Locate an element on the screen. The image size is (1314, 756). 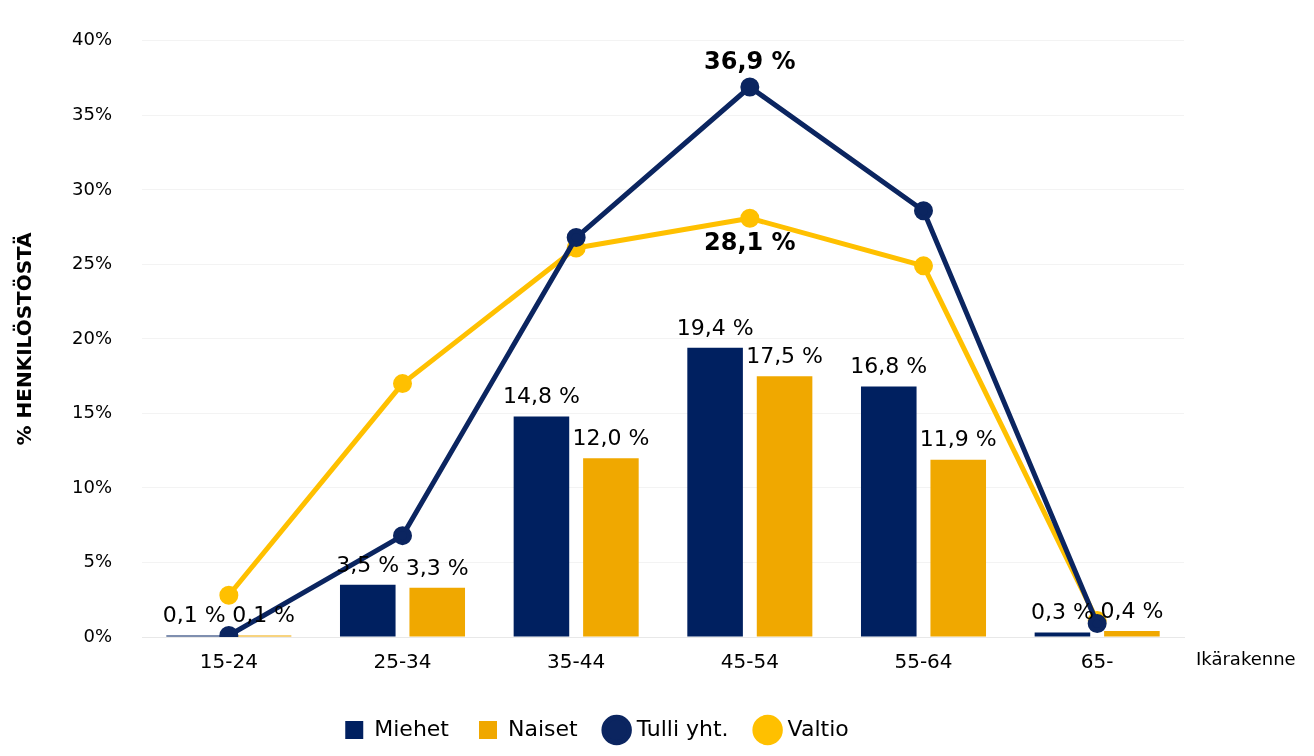
x-tick-label: 35-44 is located at coordinates (576, 661).